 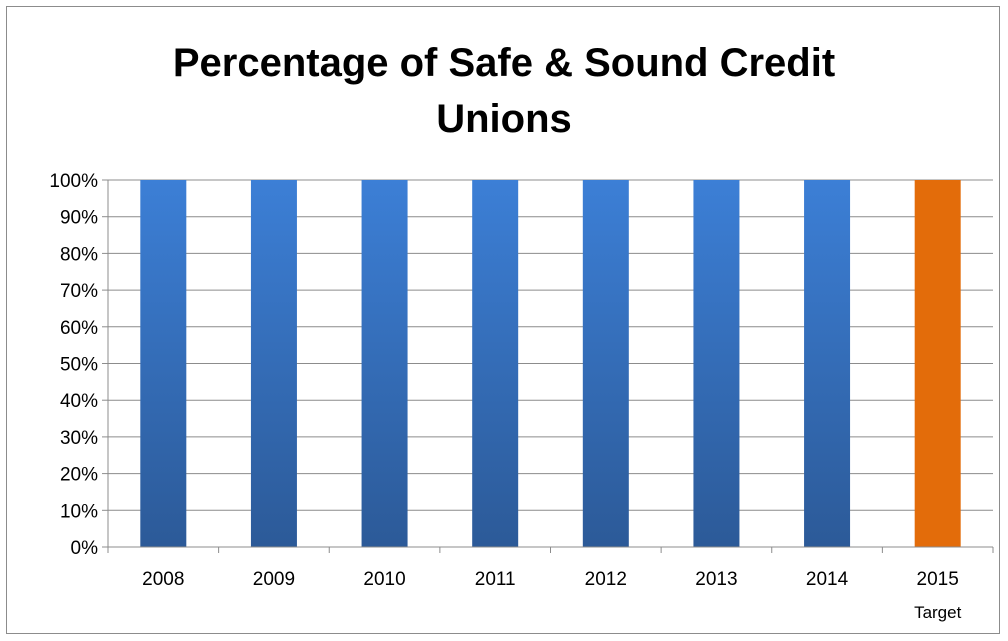 I want to click on y-tick-label: 90%, so click(x=79, y=218).